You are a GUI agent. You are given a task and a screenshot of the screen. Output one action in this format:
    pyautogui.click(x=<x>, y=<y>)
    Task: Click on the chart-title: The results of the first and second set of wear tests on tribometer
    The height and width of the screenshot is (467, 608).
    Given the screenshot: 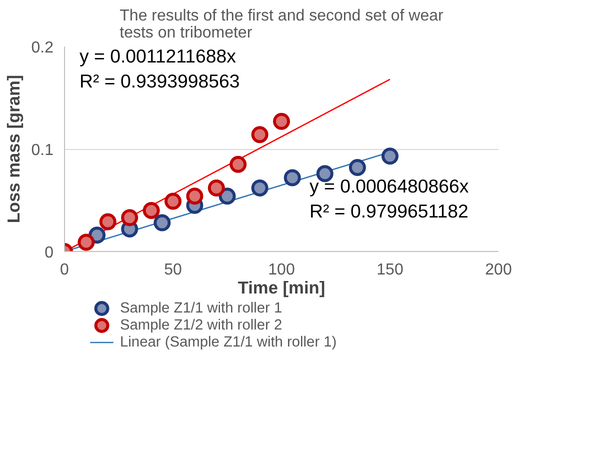 What is the action you would take?
    pyautogui.click(x=282, y=25)
    